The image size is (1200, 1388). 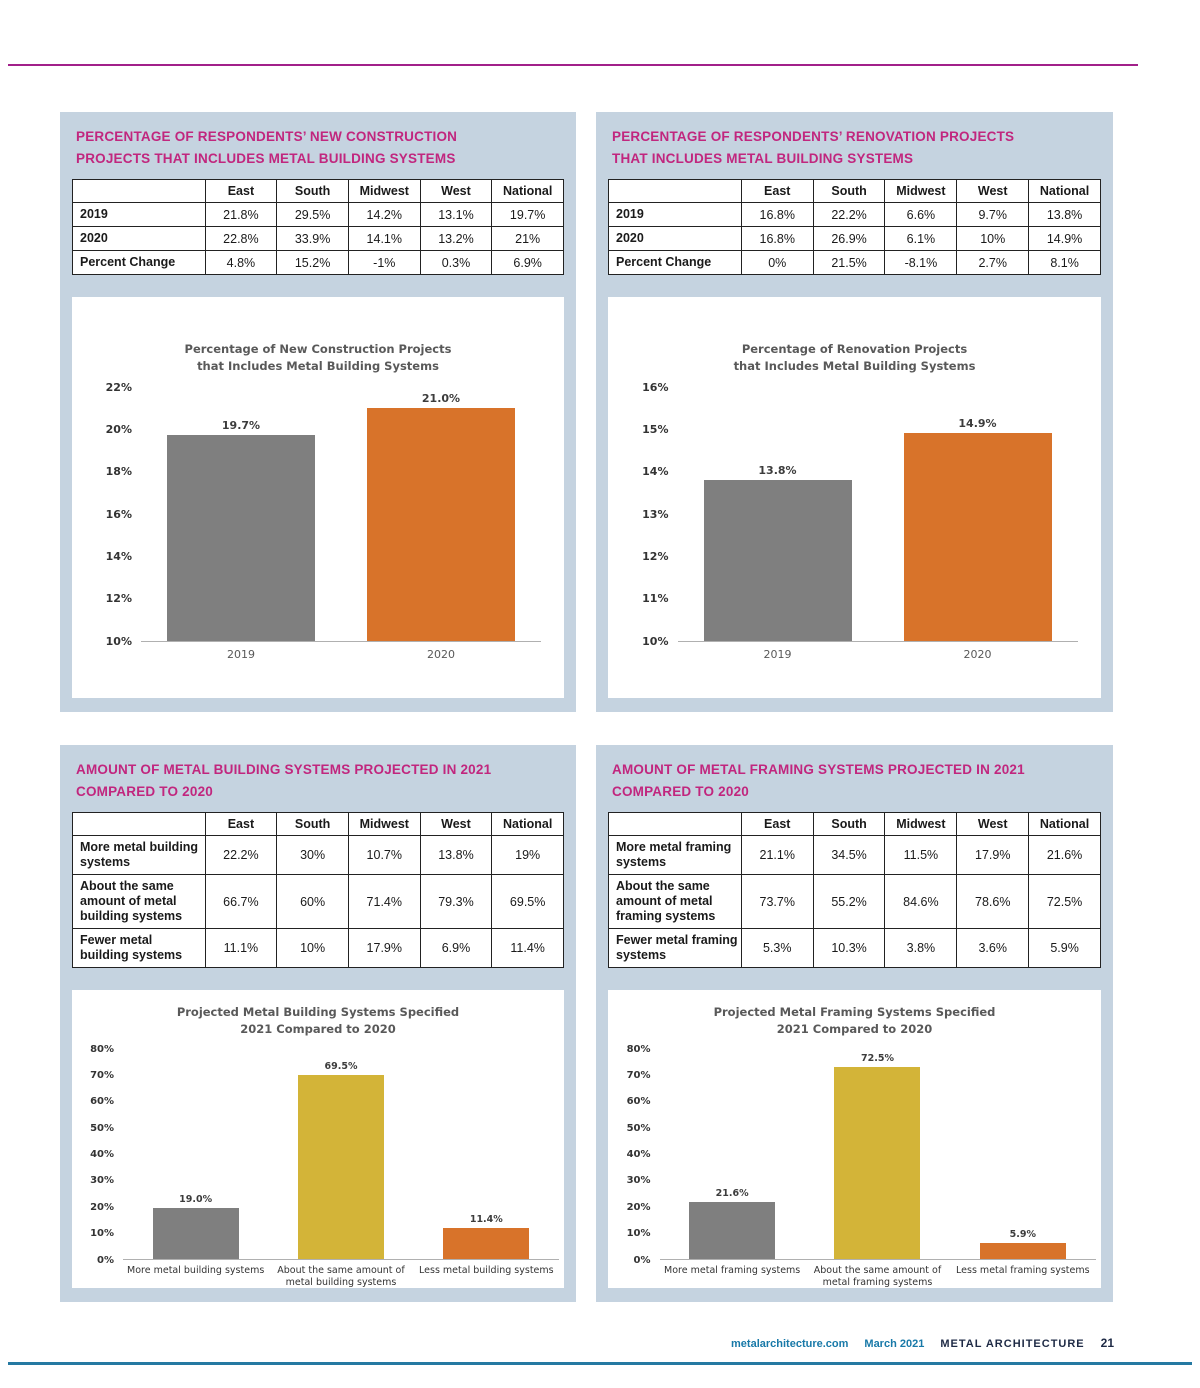 What do you see at coordinates (993, 948) in the screenshot?
I see `table-cell: 3.6%` at bounding box center [993, 948].